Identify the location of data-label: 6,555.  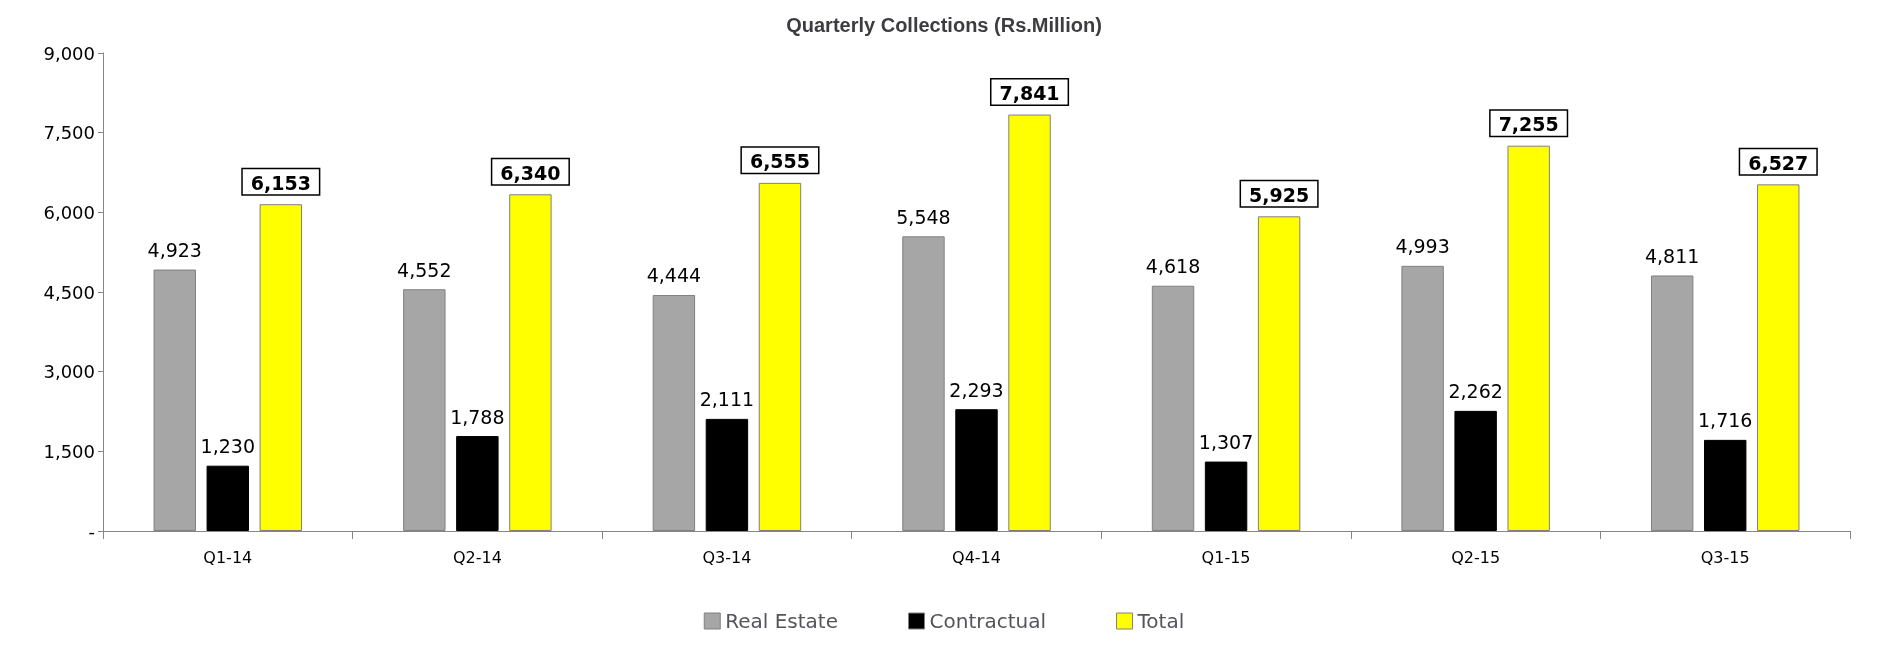
(780, 161).